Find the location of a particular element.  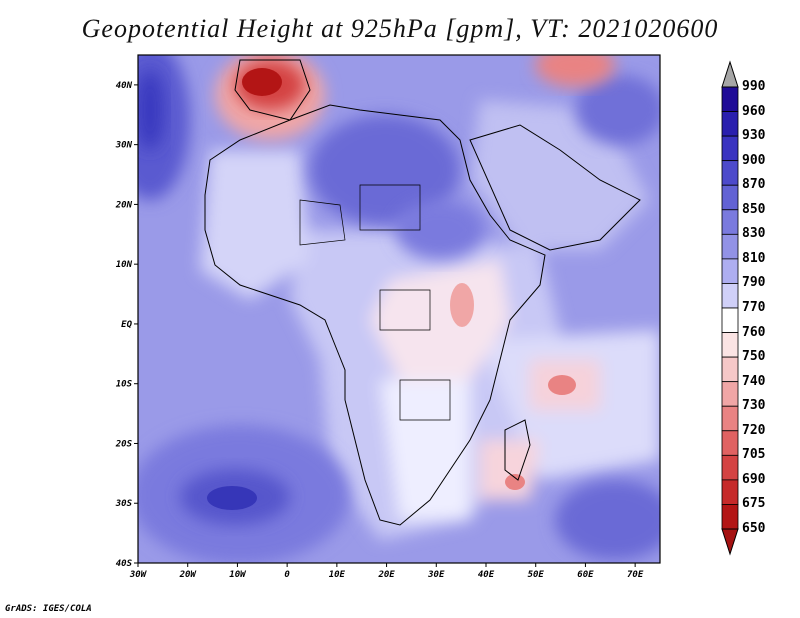

lon-label: 50E is located at coordinates (536, 575).